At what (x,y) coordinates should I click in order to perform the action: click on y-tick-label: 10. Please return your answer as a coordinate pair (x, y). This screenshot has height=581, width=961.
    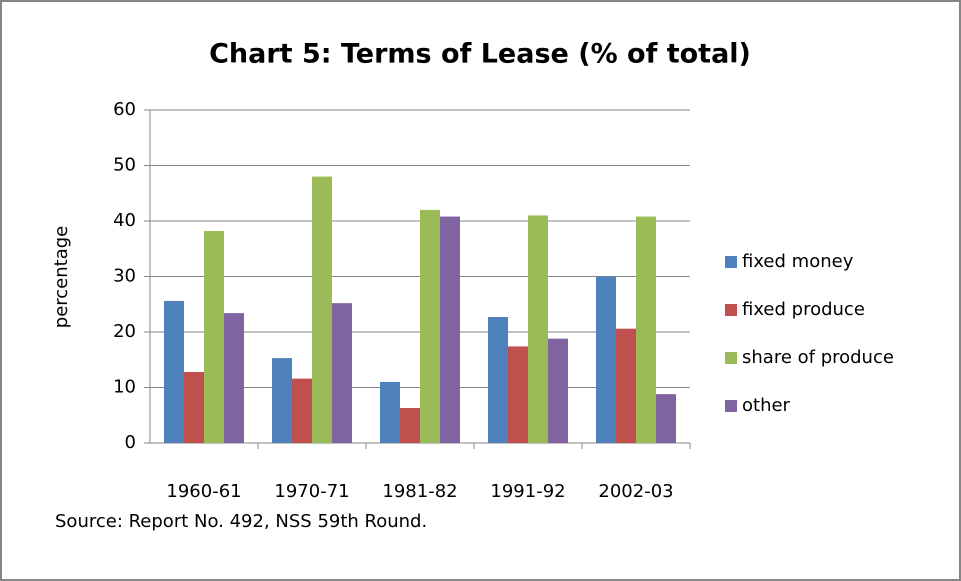
    Looking at the image, I should click on (124, 387).